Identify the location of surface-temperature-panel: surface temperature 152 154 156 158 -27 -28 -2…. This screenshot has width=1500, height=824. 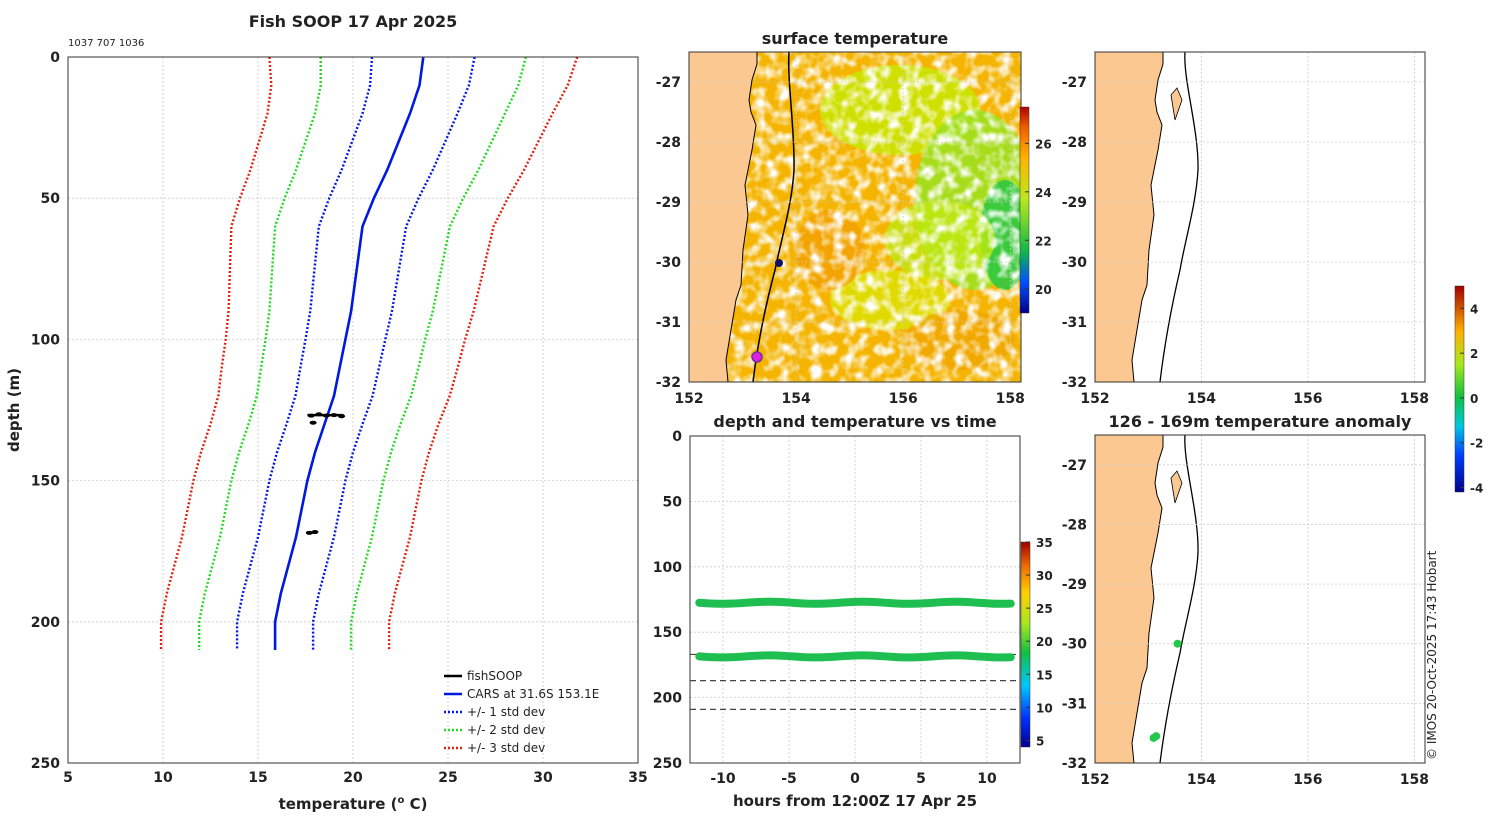
(854, 218).